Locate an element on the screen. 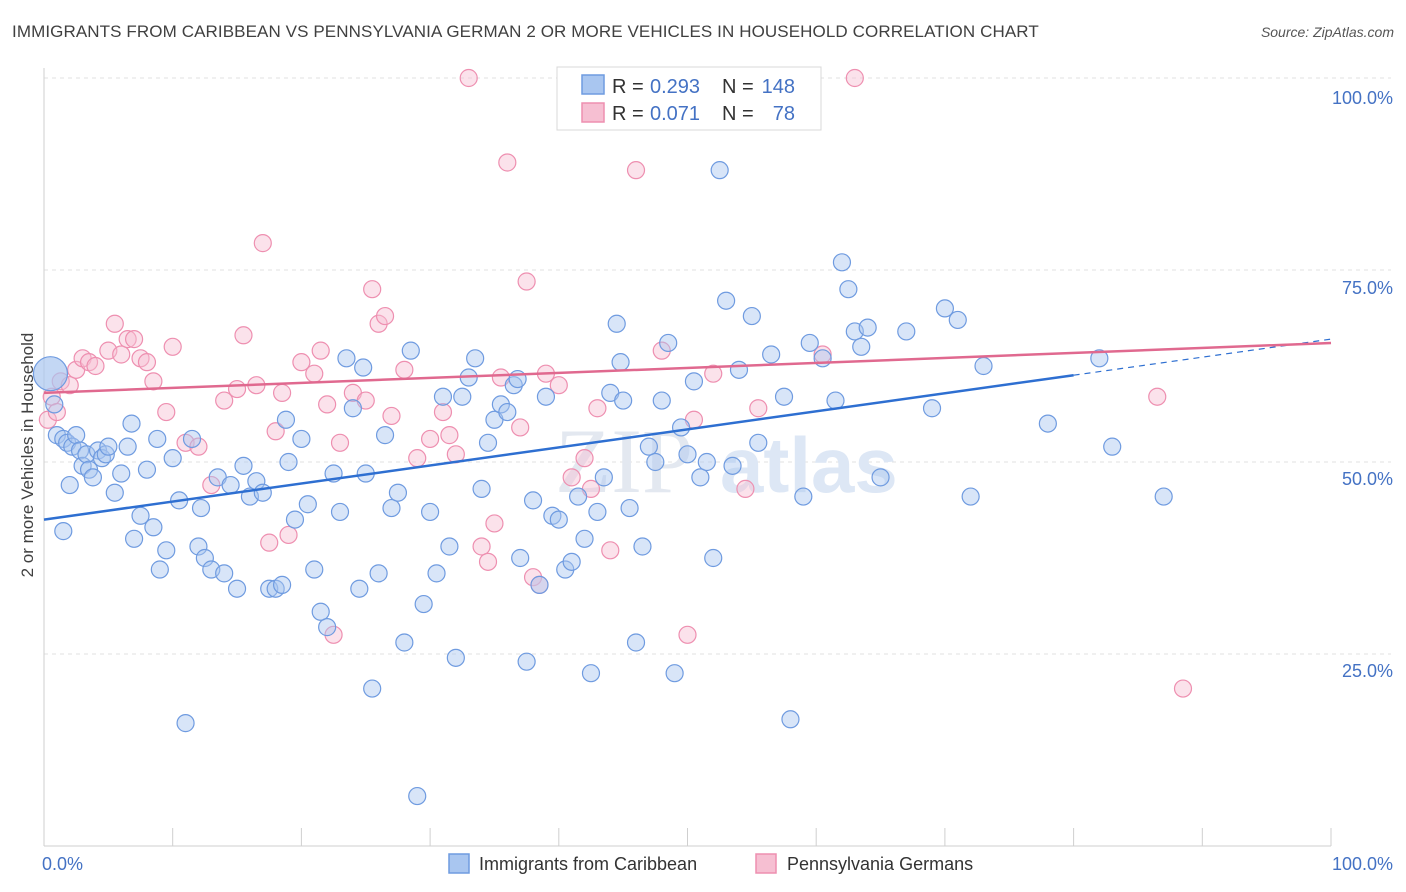 The image size is (1406, 892). y-axis-title: 2 or more Vehicles in Household is located at coordinates (27, 455).